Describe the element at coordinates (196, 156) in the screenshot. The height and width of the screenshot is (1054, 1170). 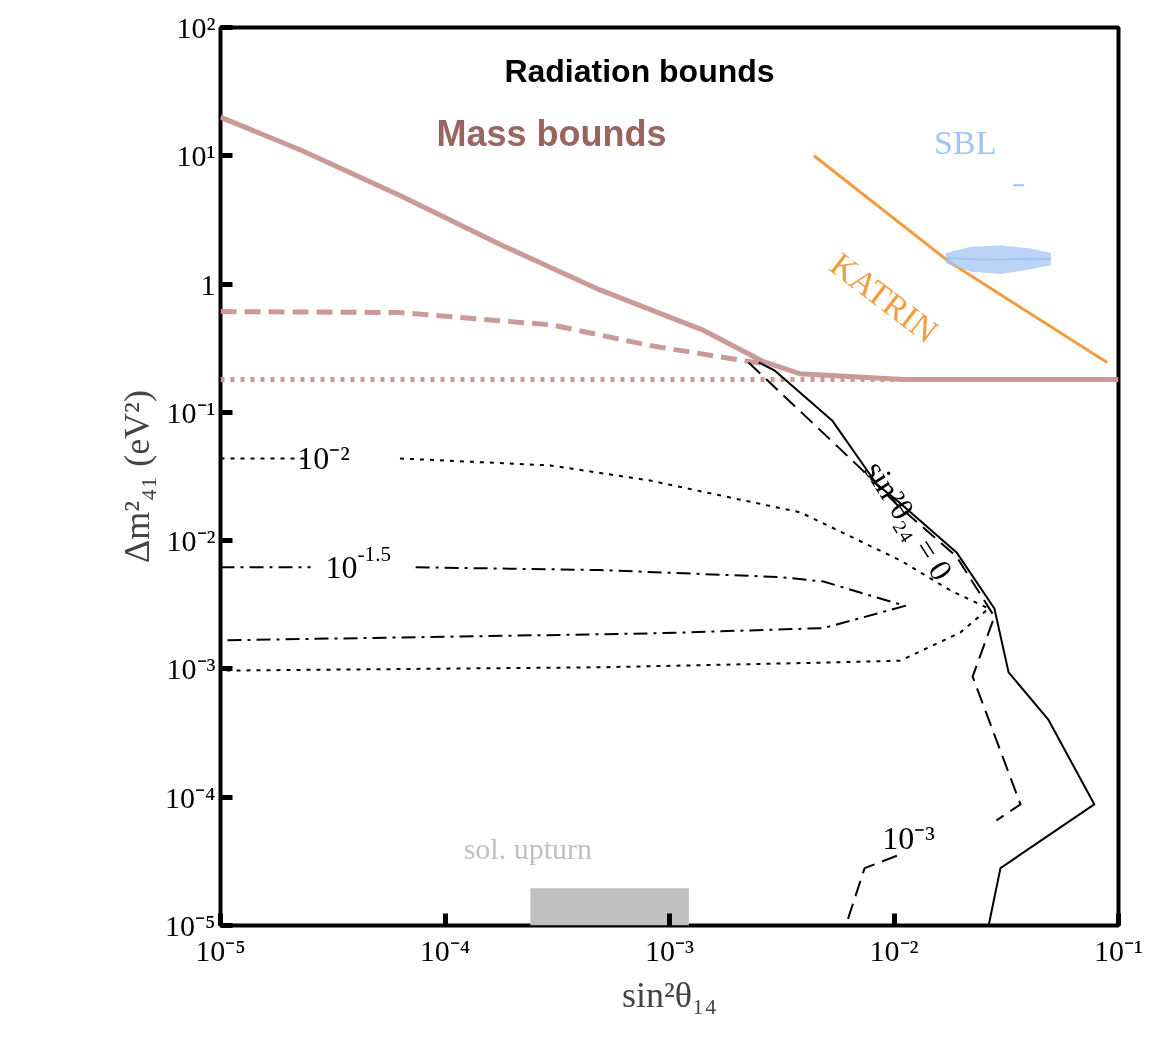
I see `y-tick-label: 10¹` at that location.